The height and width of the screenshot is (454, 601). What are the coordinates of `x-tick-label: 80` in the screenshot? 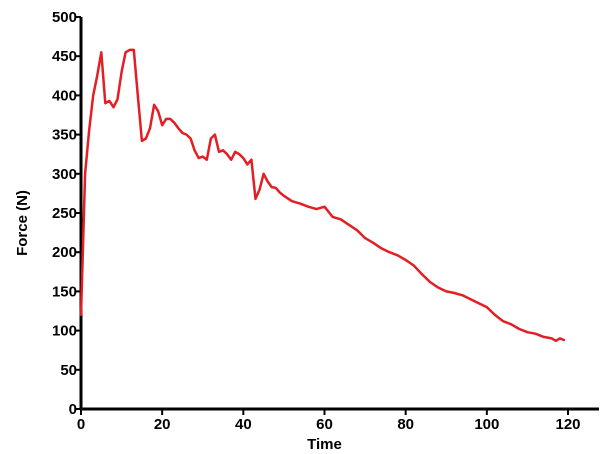 It's located at (405, 424).